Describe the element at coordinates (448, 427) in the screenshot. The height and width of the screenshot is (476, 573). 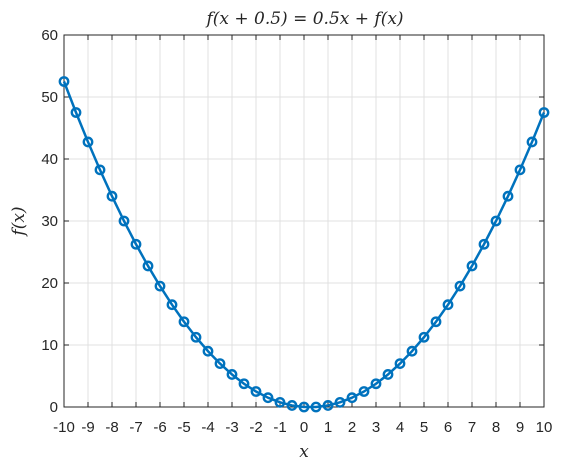
I see `x-tick-label: 6` at that location.